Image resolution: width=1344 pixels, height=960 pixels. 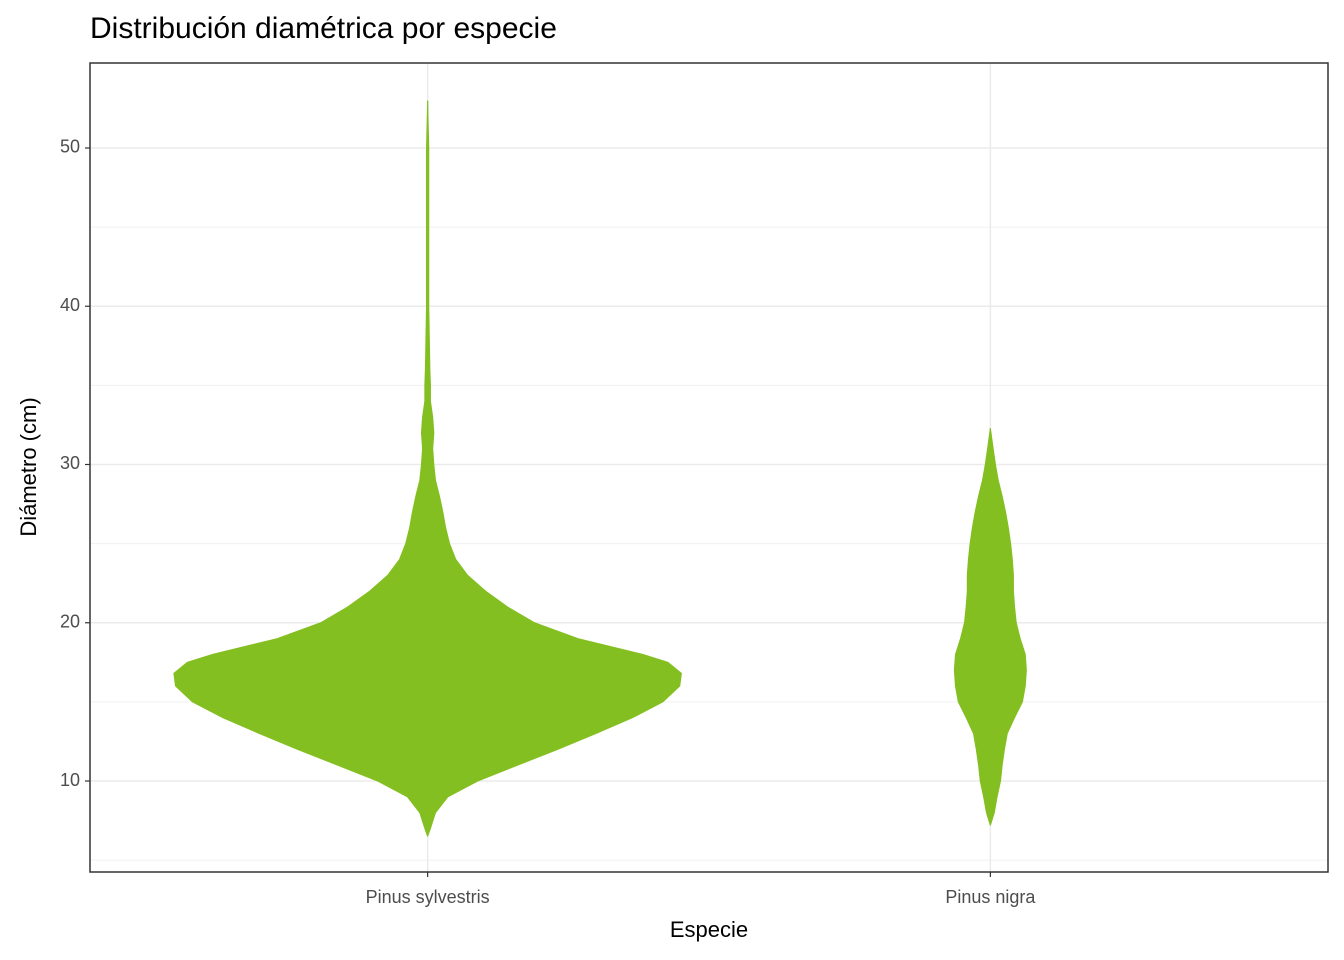 I want to click on y-tick-label: 10, so click(x=70, y=780).